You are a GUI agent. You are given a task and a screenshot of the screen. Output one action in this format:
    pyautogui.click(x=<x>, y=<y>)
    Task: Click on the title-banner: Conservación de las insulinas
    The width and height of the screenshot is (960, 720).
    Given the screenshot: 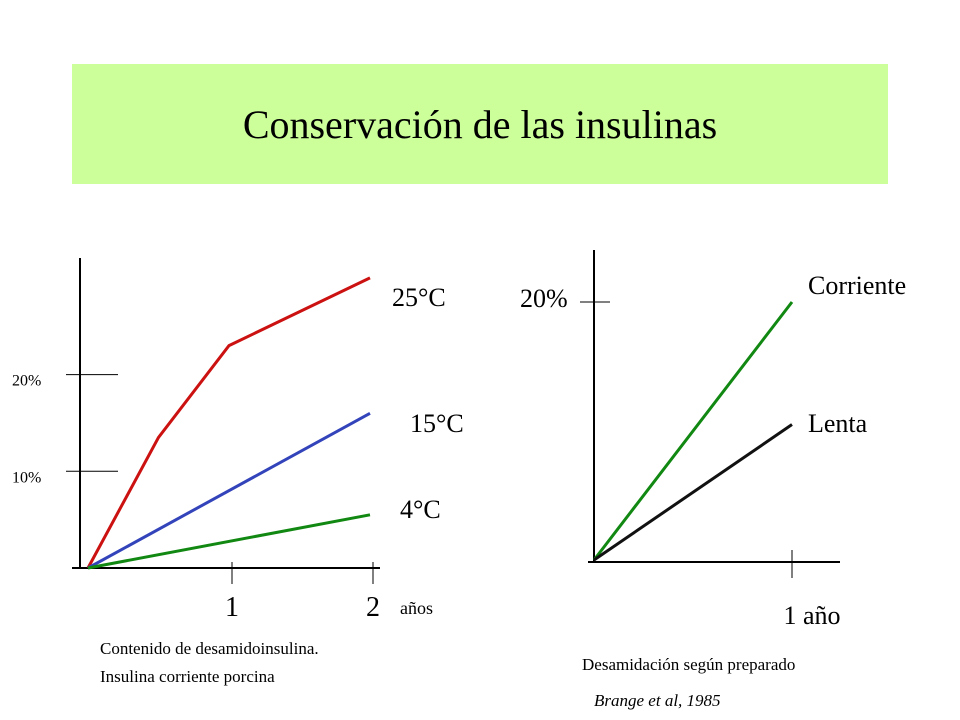 What is the action you would take?
    pyautogui.click(x=480, y=124)
    